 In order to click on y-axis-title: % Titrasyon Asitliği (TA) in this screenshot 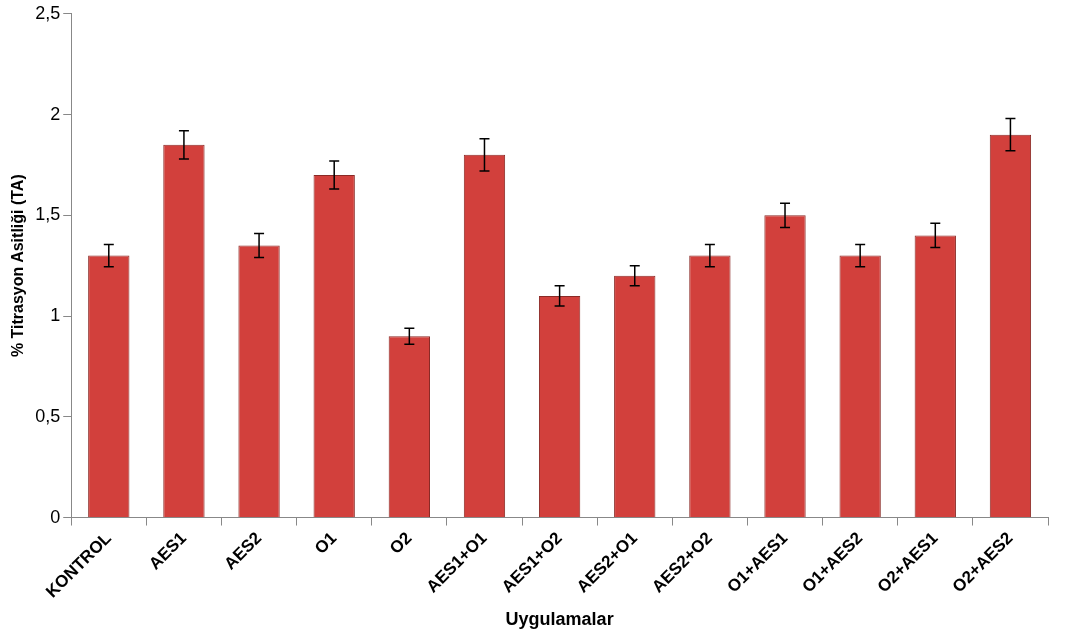, I will do `click(18, 266)`.